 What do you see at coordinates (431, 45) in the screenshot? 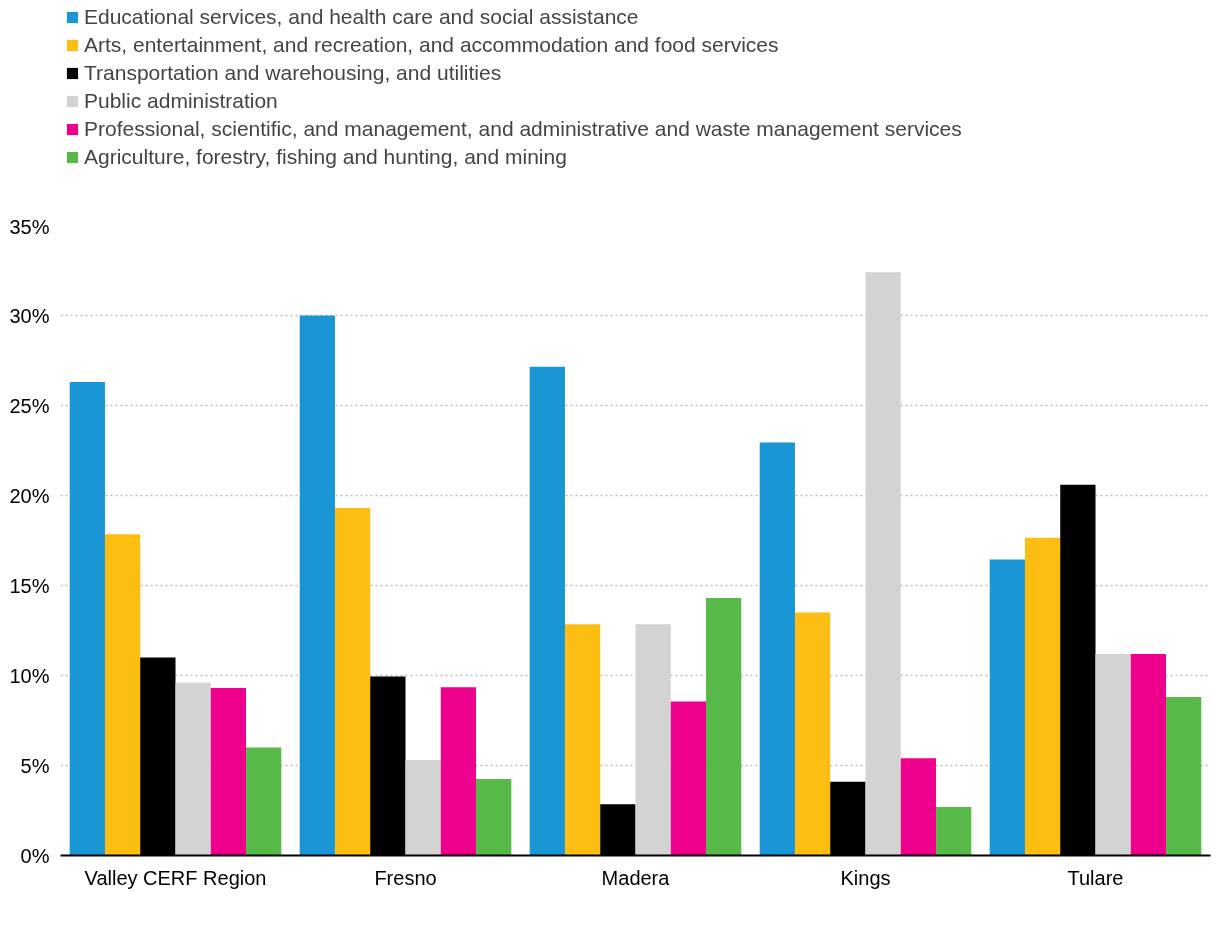
I see `legend-label: Arts, entertainment, and recreation, and accommodation and food services` at bounding box center [431, 45].